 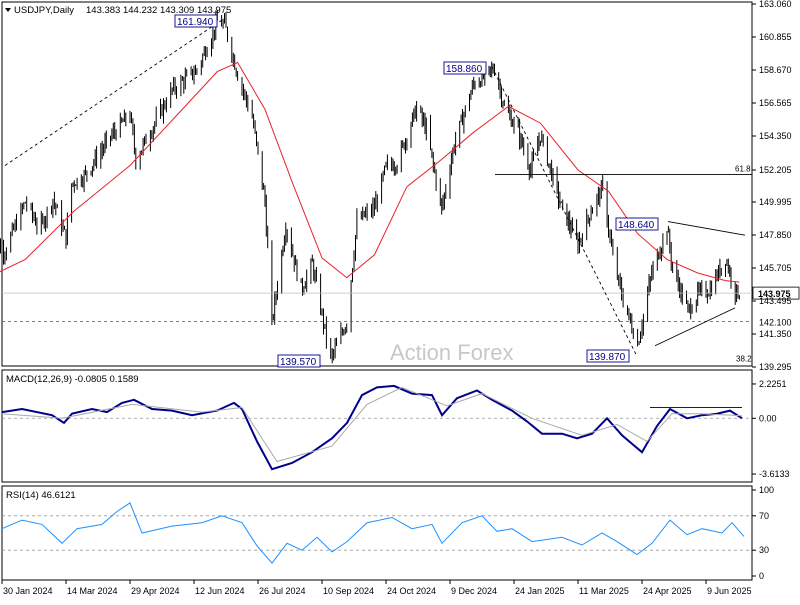 I want to click on price-tick-label: 147.850, so click(x=775, y=235).